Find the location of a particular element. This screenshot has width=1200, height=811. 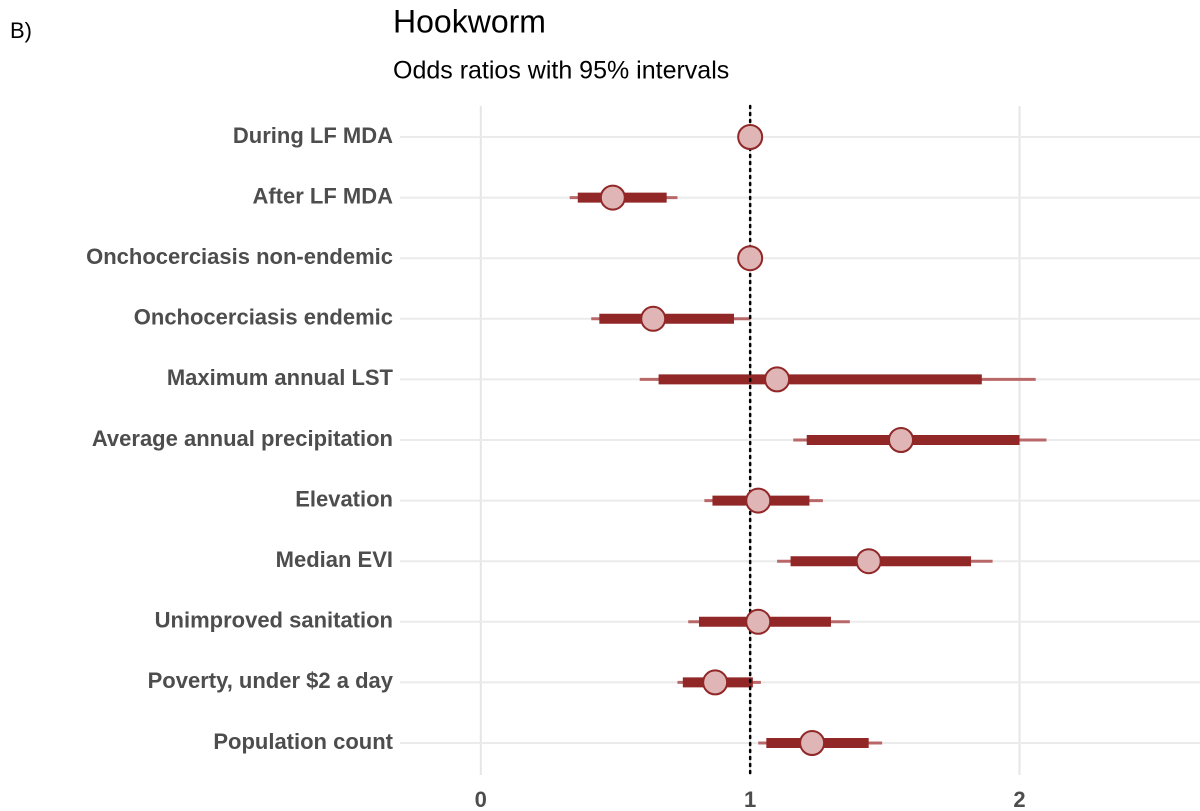

panel-label: B) is located at coordinates (21, 30).